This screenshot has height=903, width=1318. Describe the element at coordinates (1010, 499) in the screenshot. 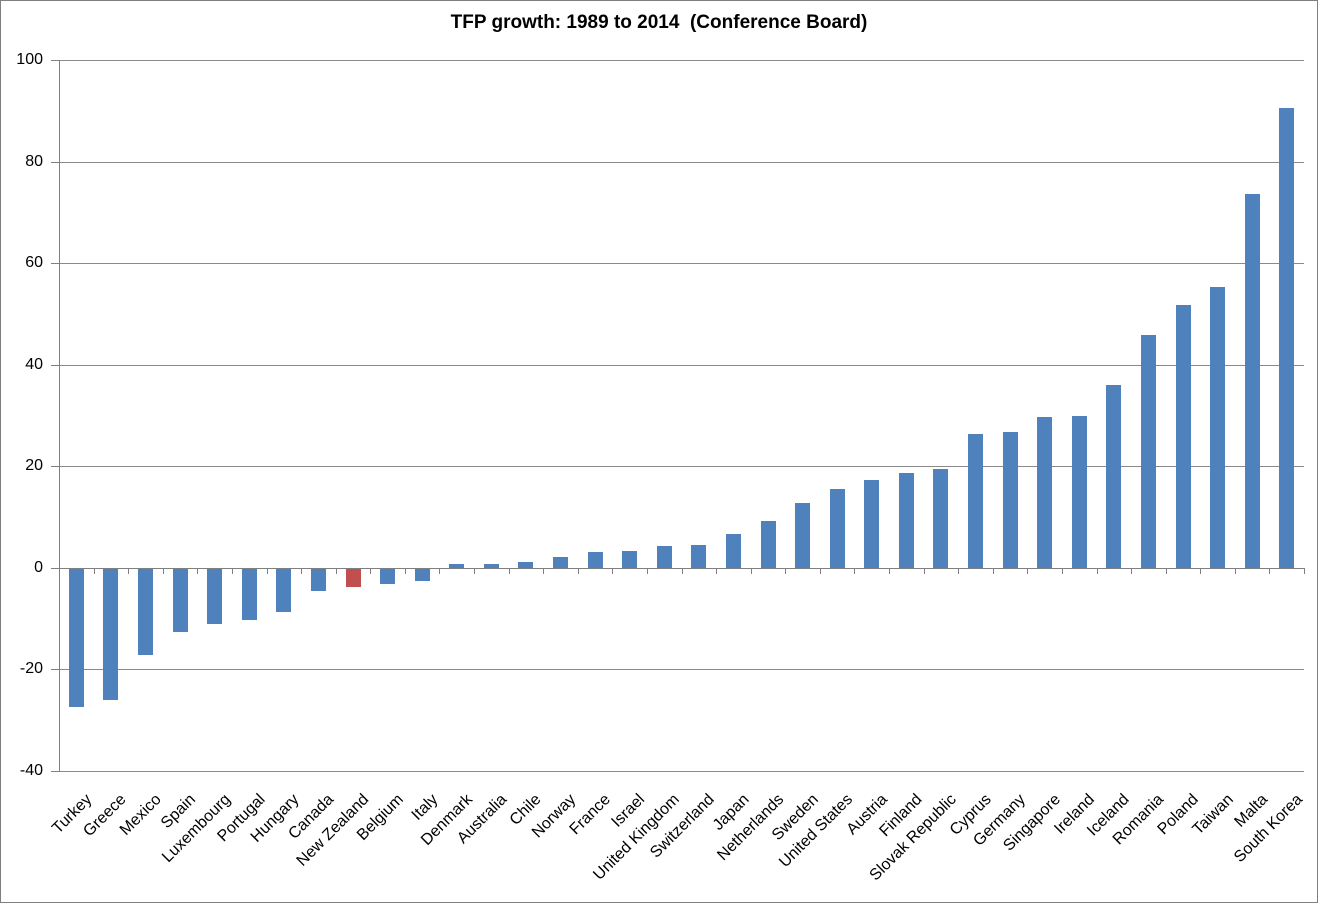

I see `bar-germany` at that location.